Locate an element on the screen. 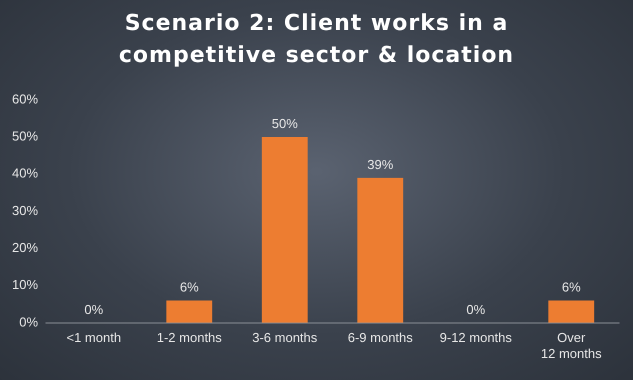  x-tick-label: 1-2 months is located at coordinates (189, 338).